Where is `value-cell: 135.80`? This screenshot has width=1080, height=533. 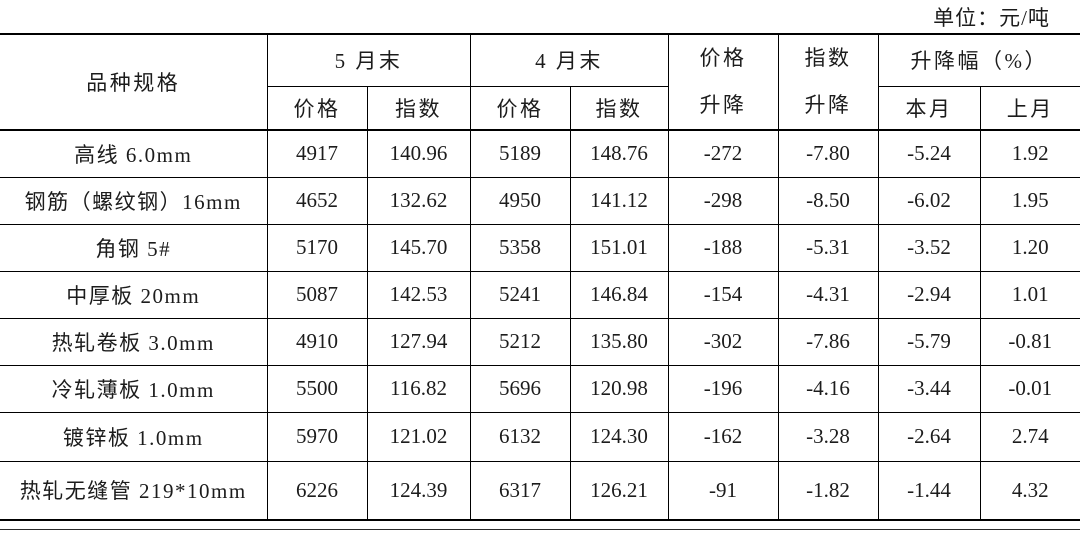 value-cell: 135.80 is located at coordinates (619, 341).